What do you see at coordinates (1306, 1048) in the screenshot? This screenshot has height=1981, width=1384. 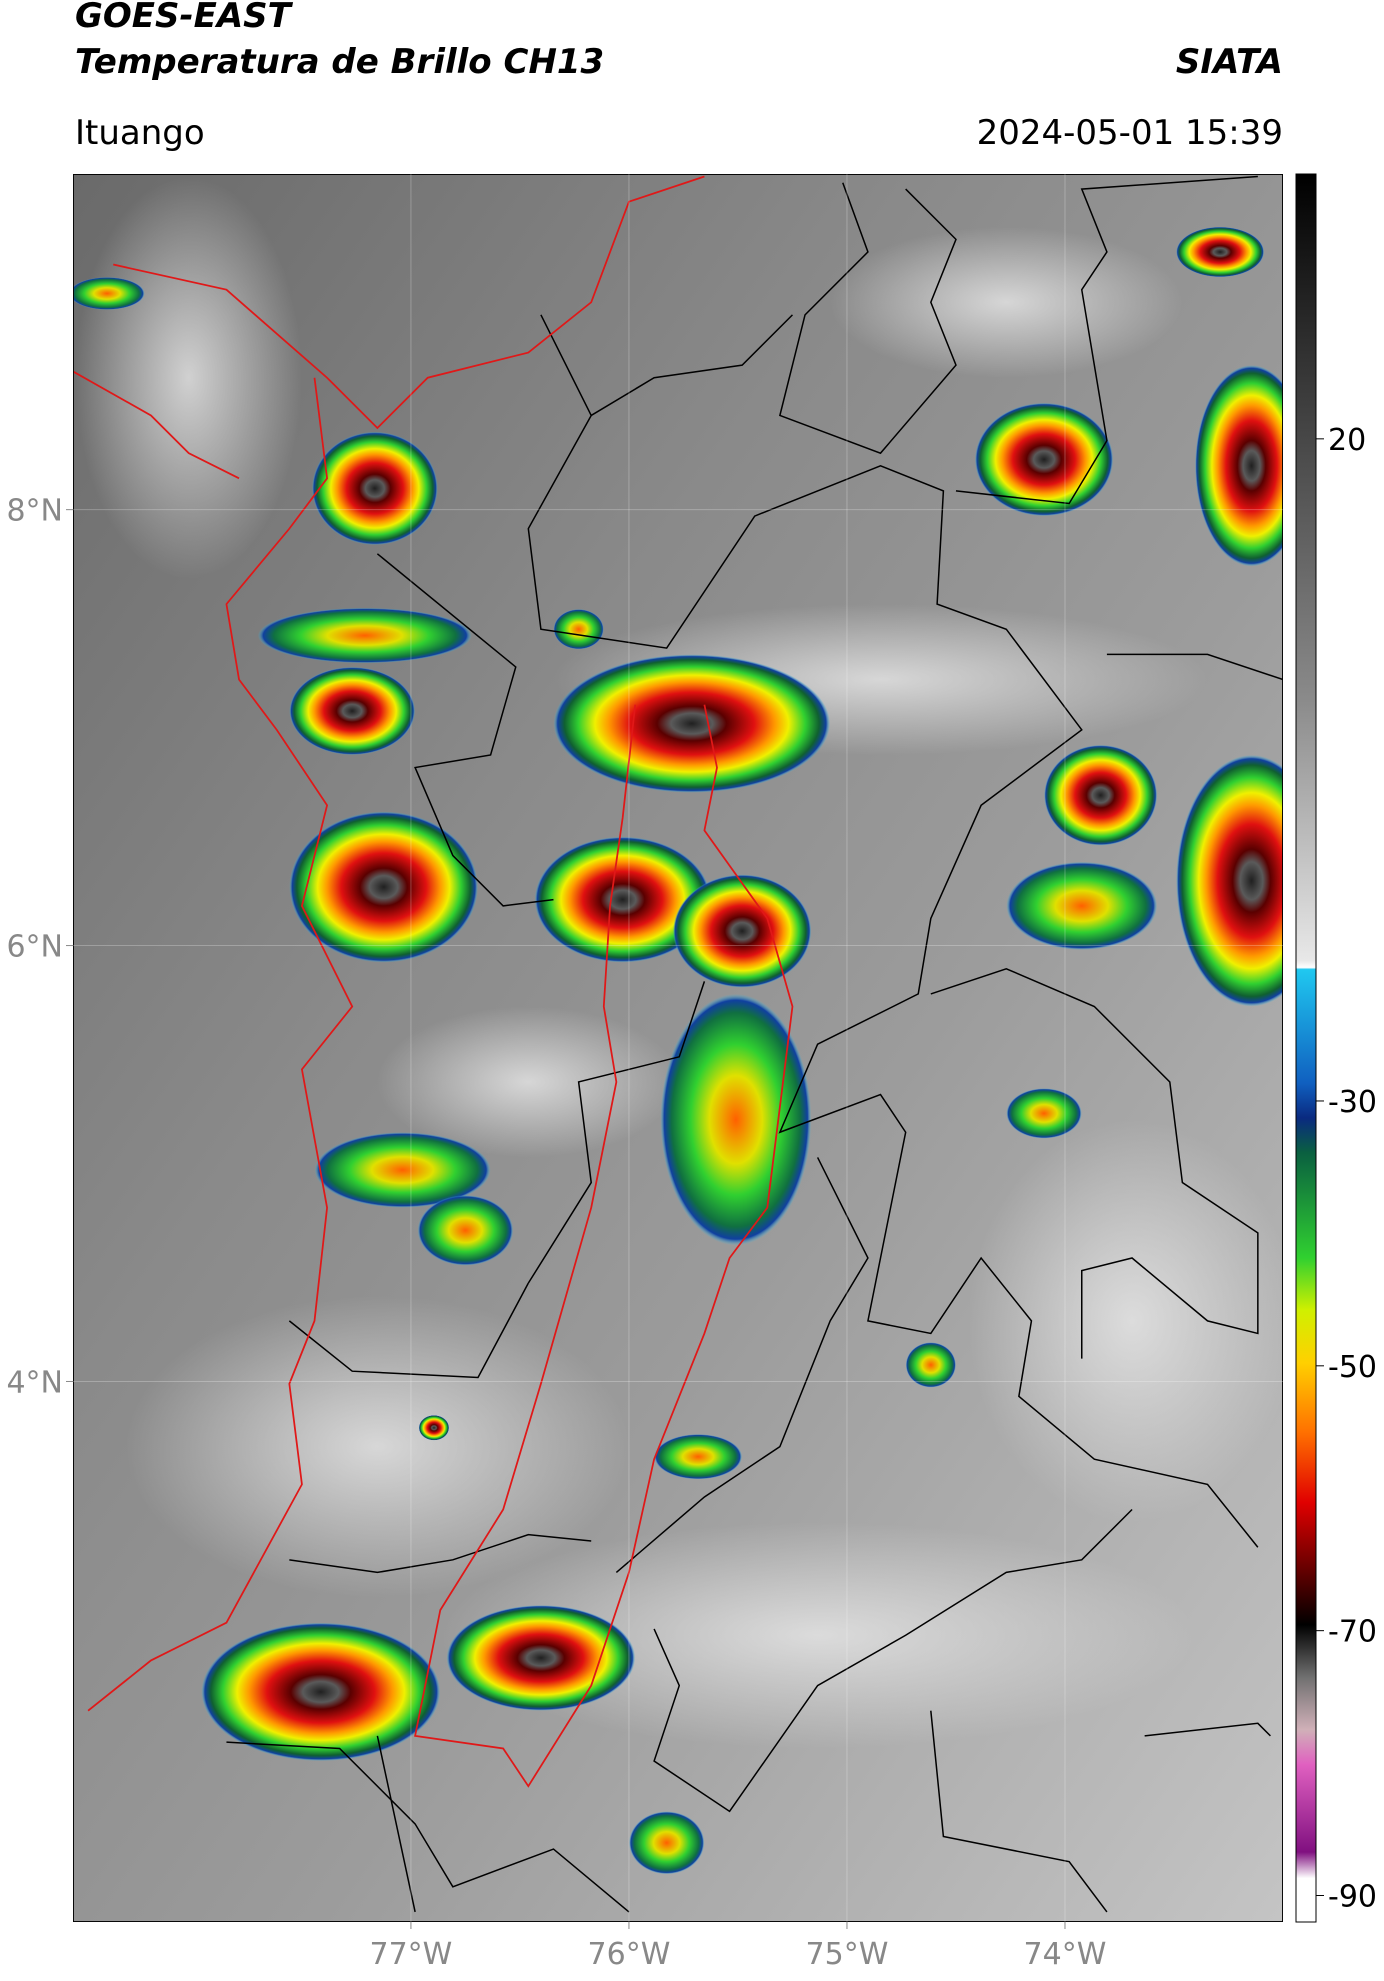 I see `colorbar` at bounding box center [1306, 1048].